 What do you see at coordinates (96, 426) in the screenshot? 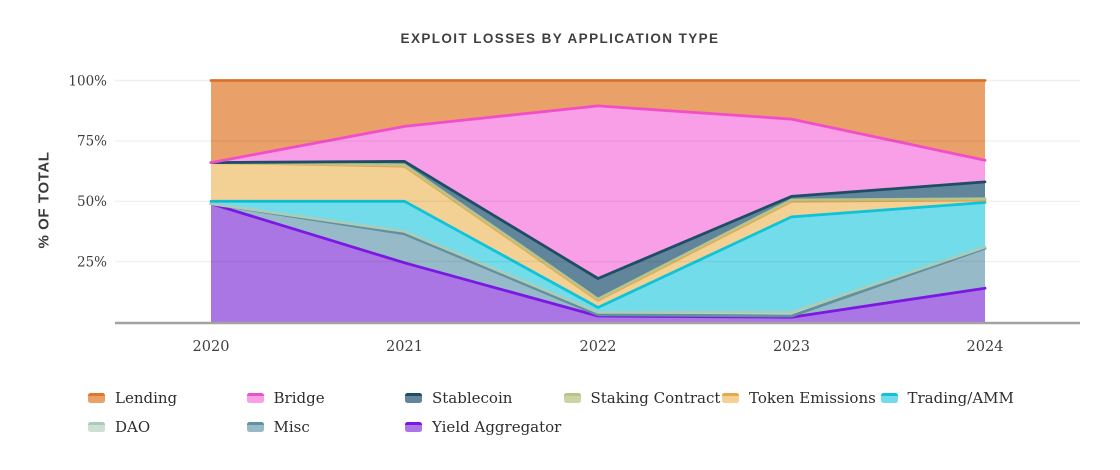
I see `legend-swatch-dao` at bounding box center [96, 426].